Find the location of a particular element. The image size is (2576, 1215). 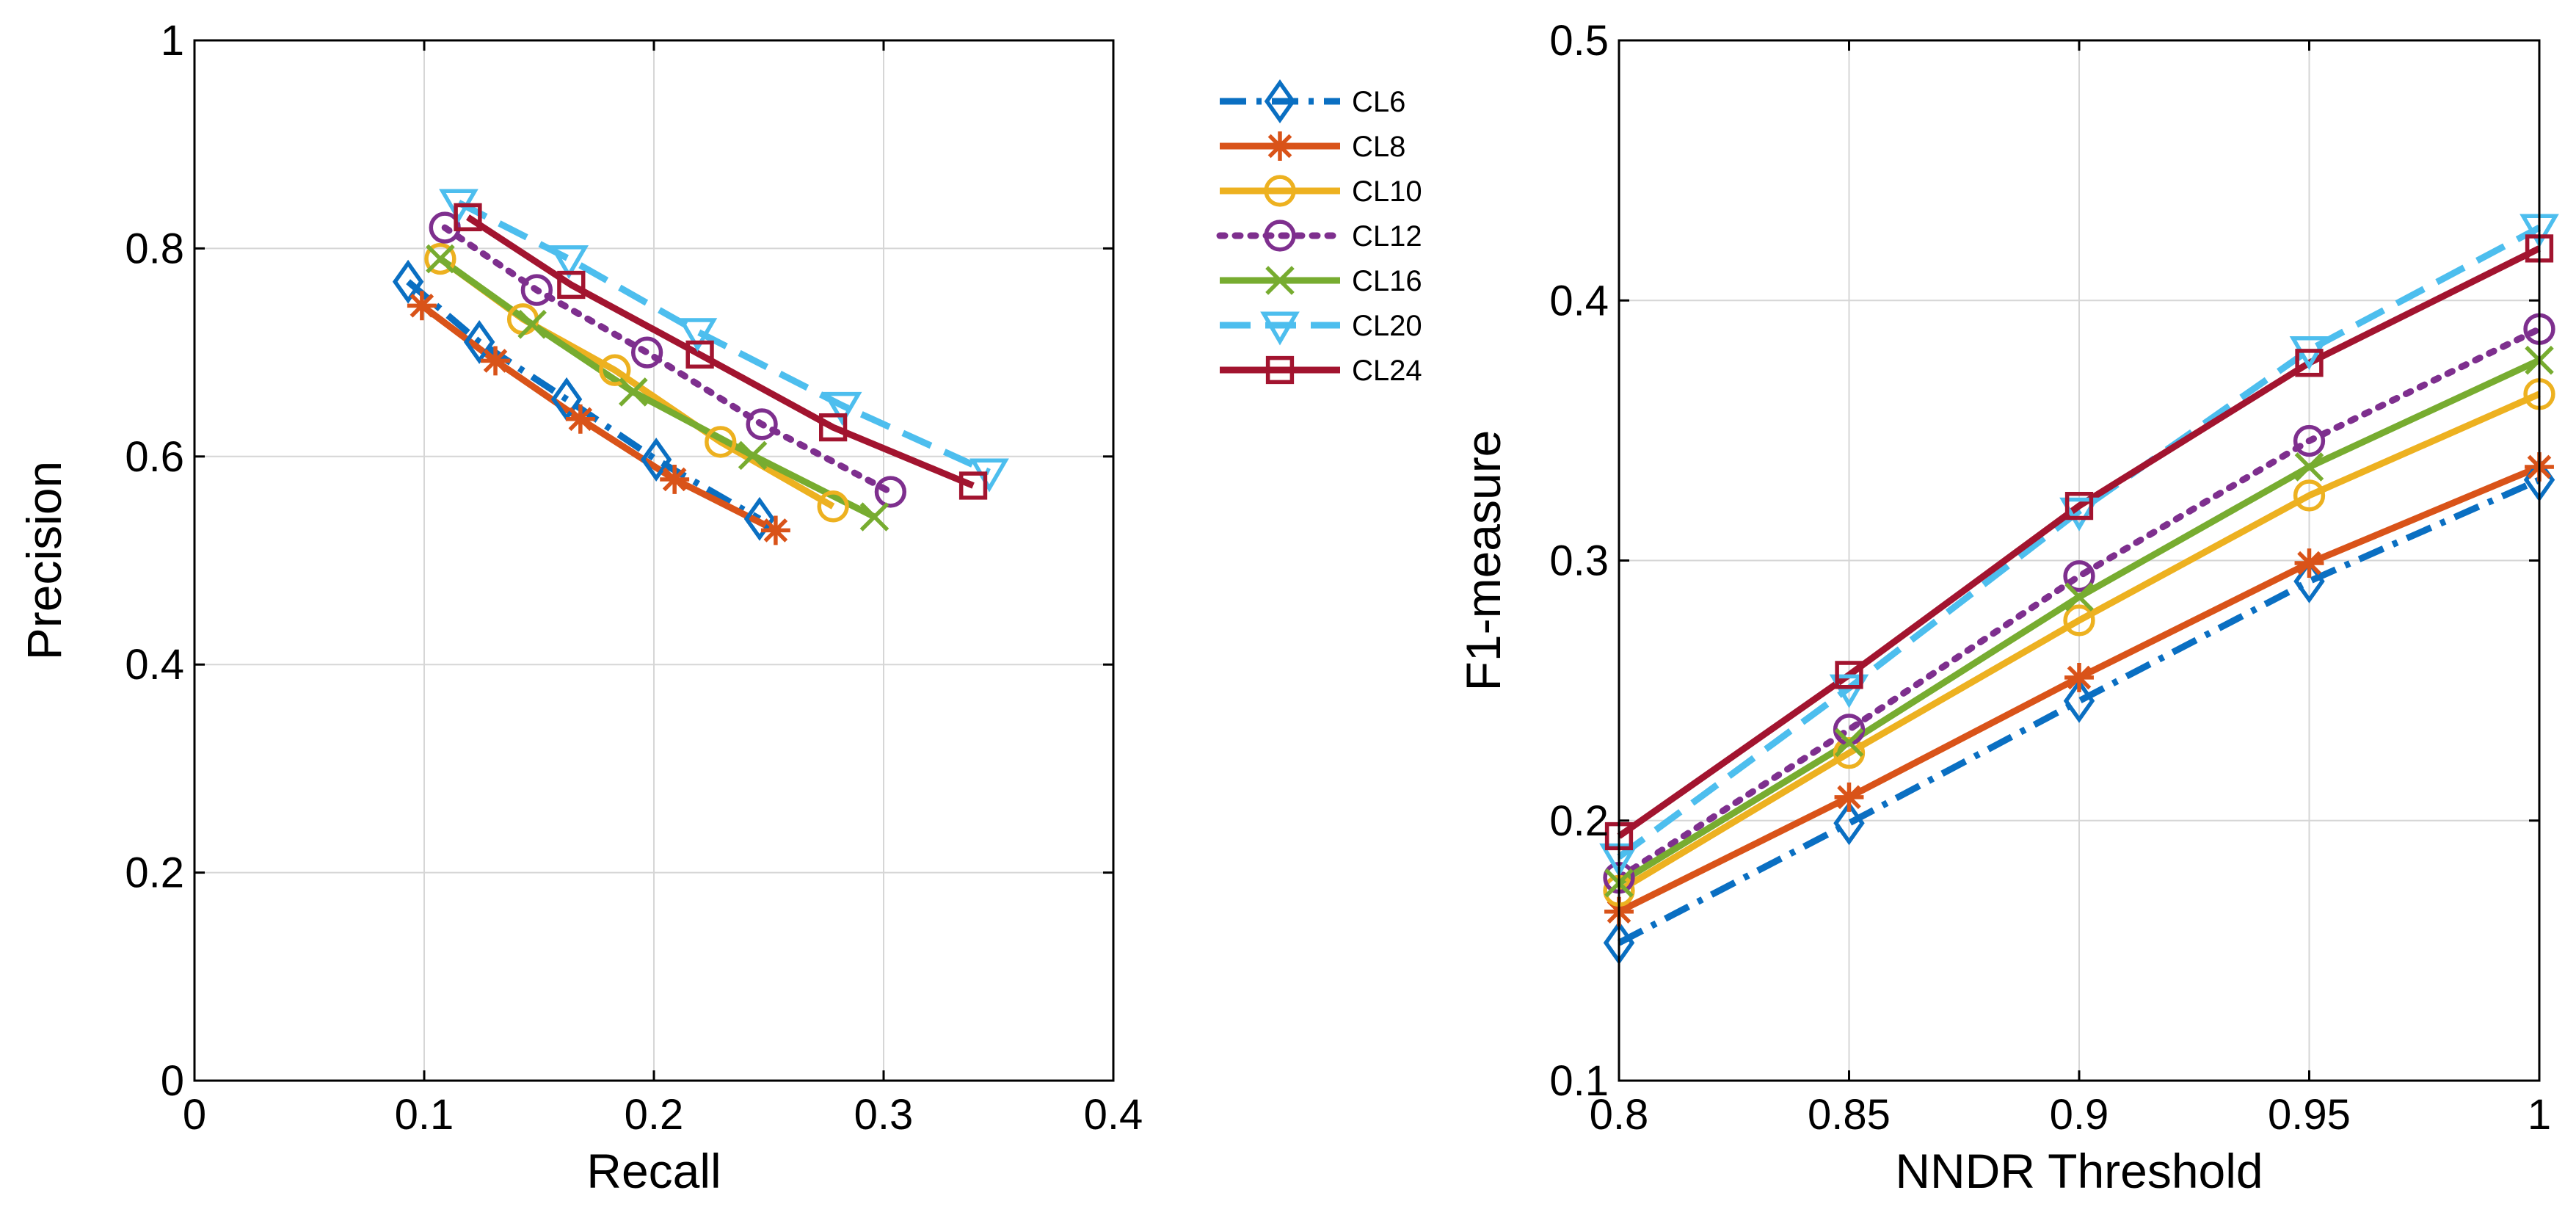

legend-entry-cl6: CL6 is located at coordinates (1312, 101).